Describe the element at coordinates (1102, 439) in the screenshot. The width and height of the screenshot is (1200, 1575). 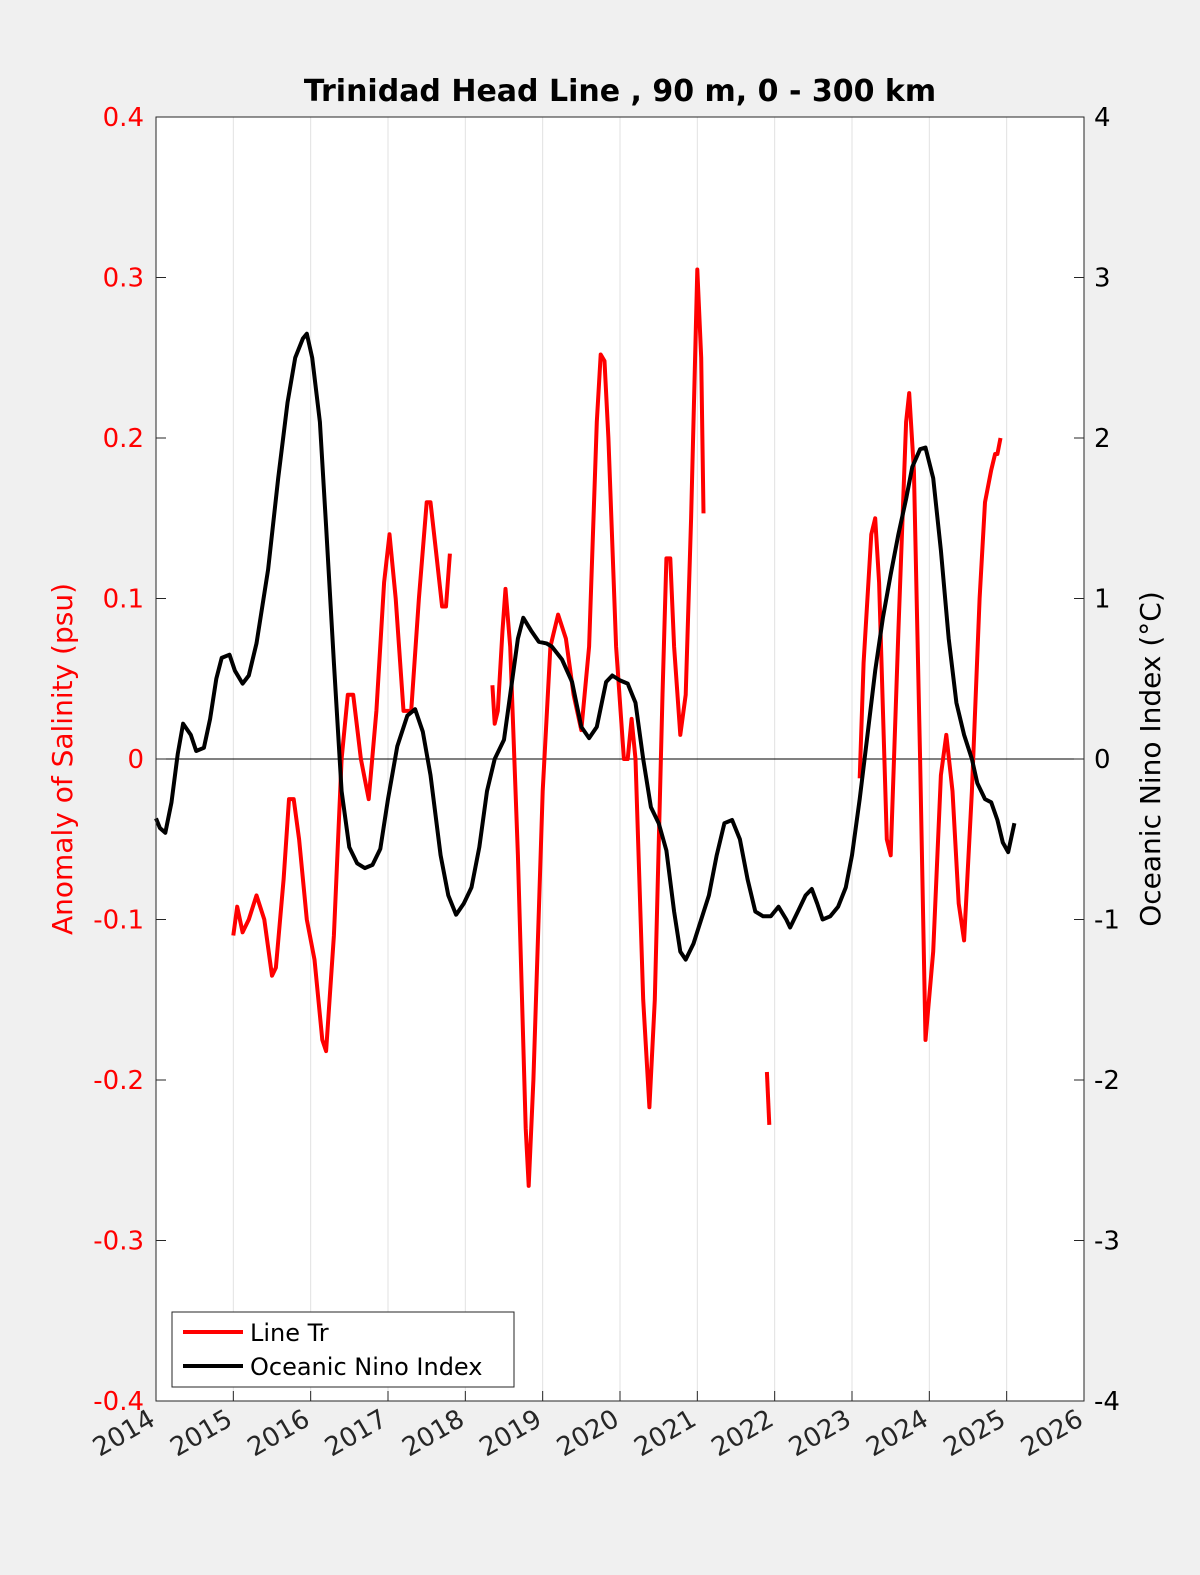
I see `y-right-tick-label: 2` at that location.